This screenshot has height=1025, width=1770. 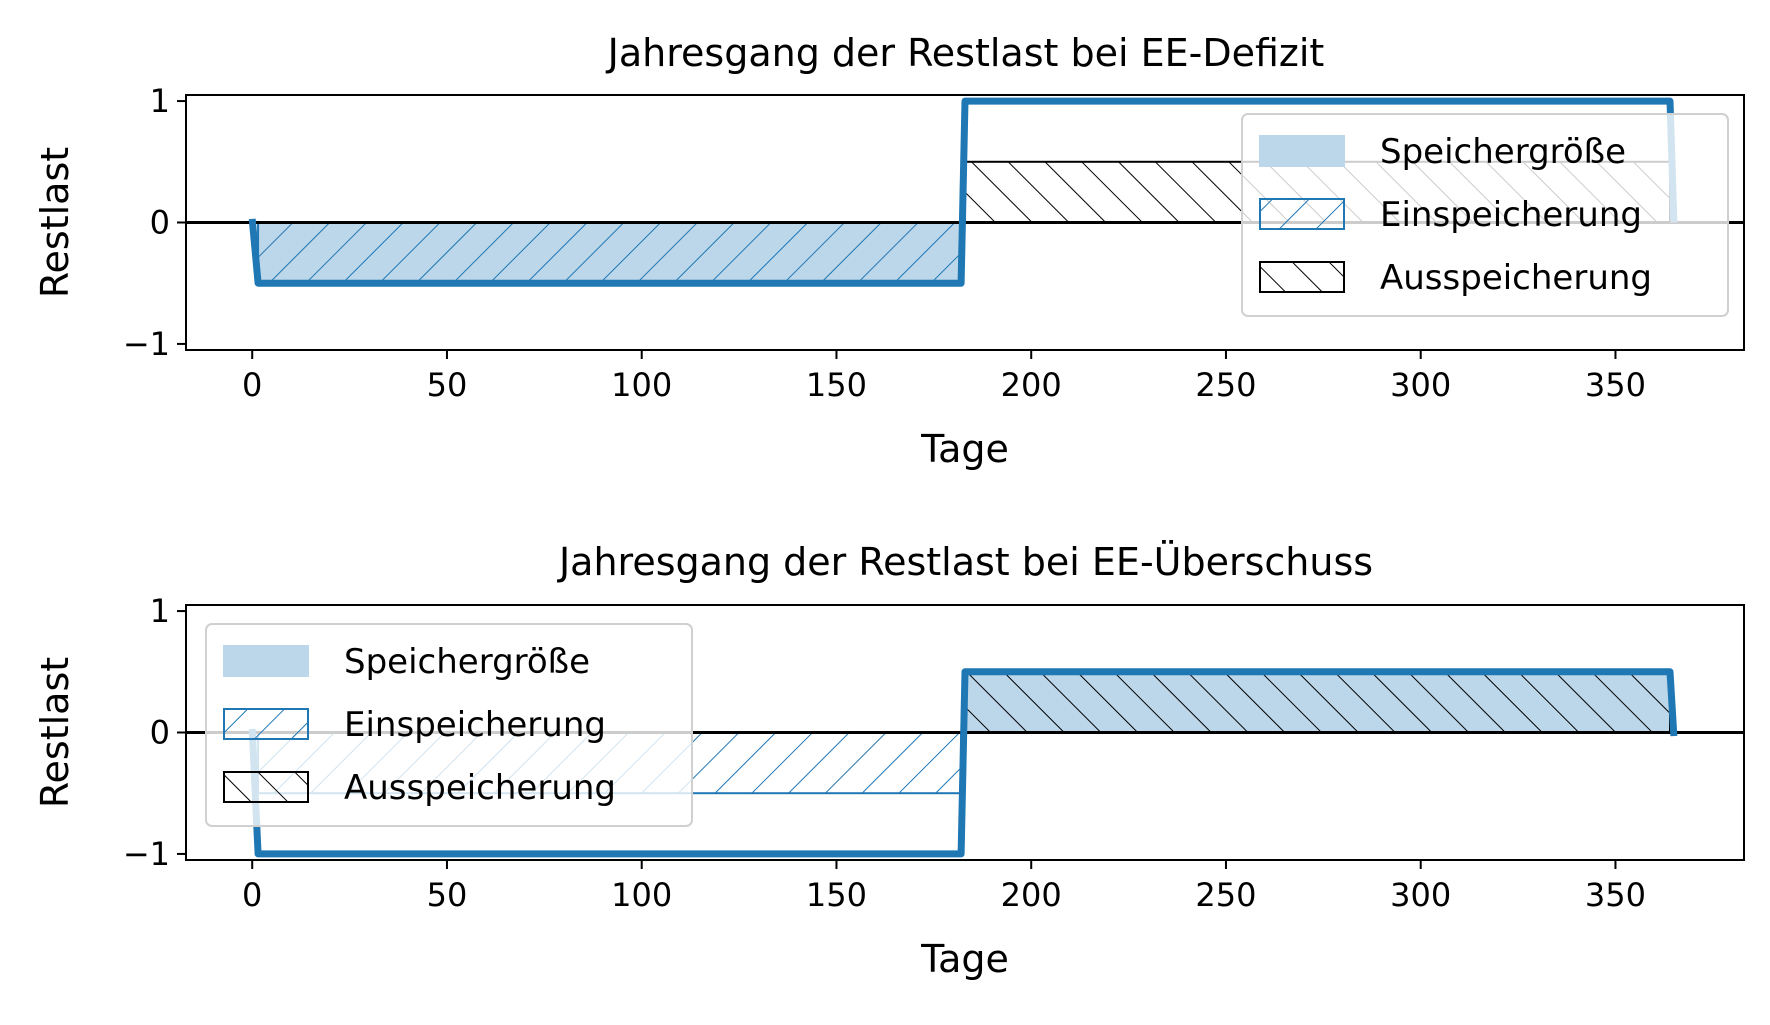 I want to click on discharge-area, so click(x=1317, y=702).